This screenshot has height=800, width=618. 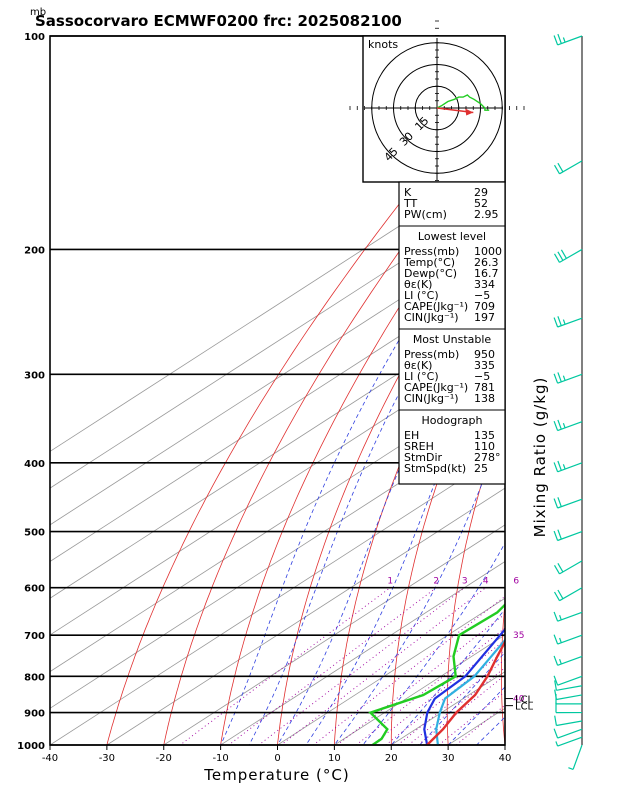 What do you see at coordinates (31, 746) in the screenshot?
I see `pressure-tick-label: 1000` at bounding box center [31, 746].